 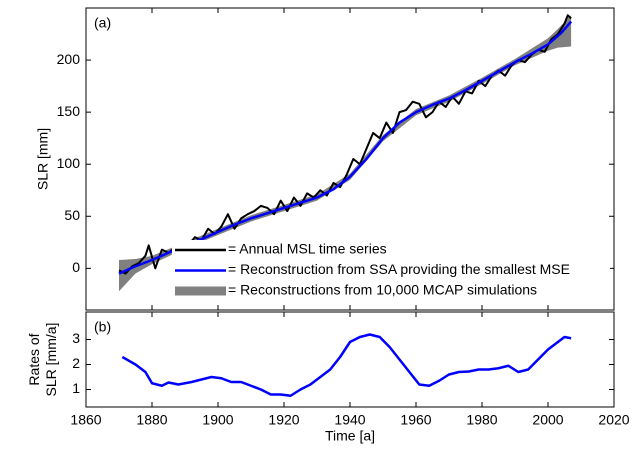 I want to click on series-line, so click(x=346, y=365).